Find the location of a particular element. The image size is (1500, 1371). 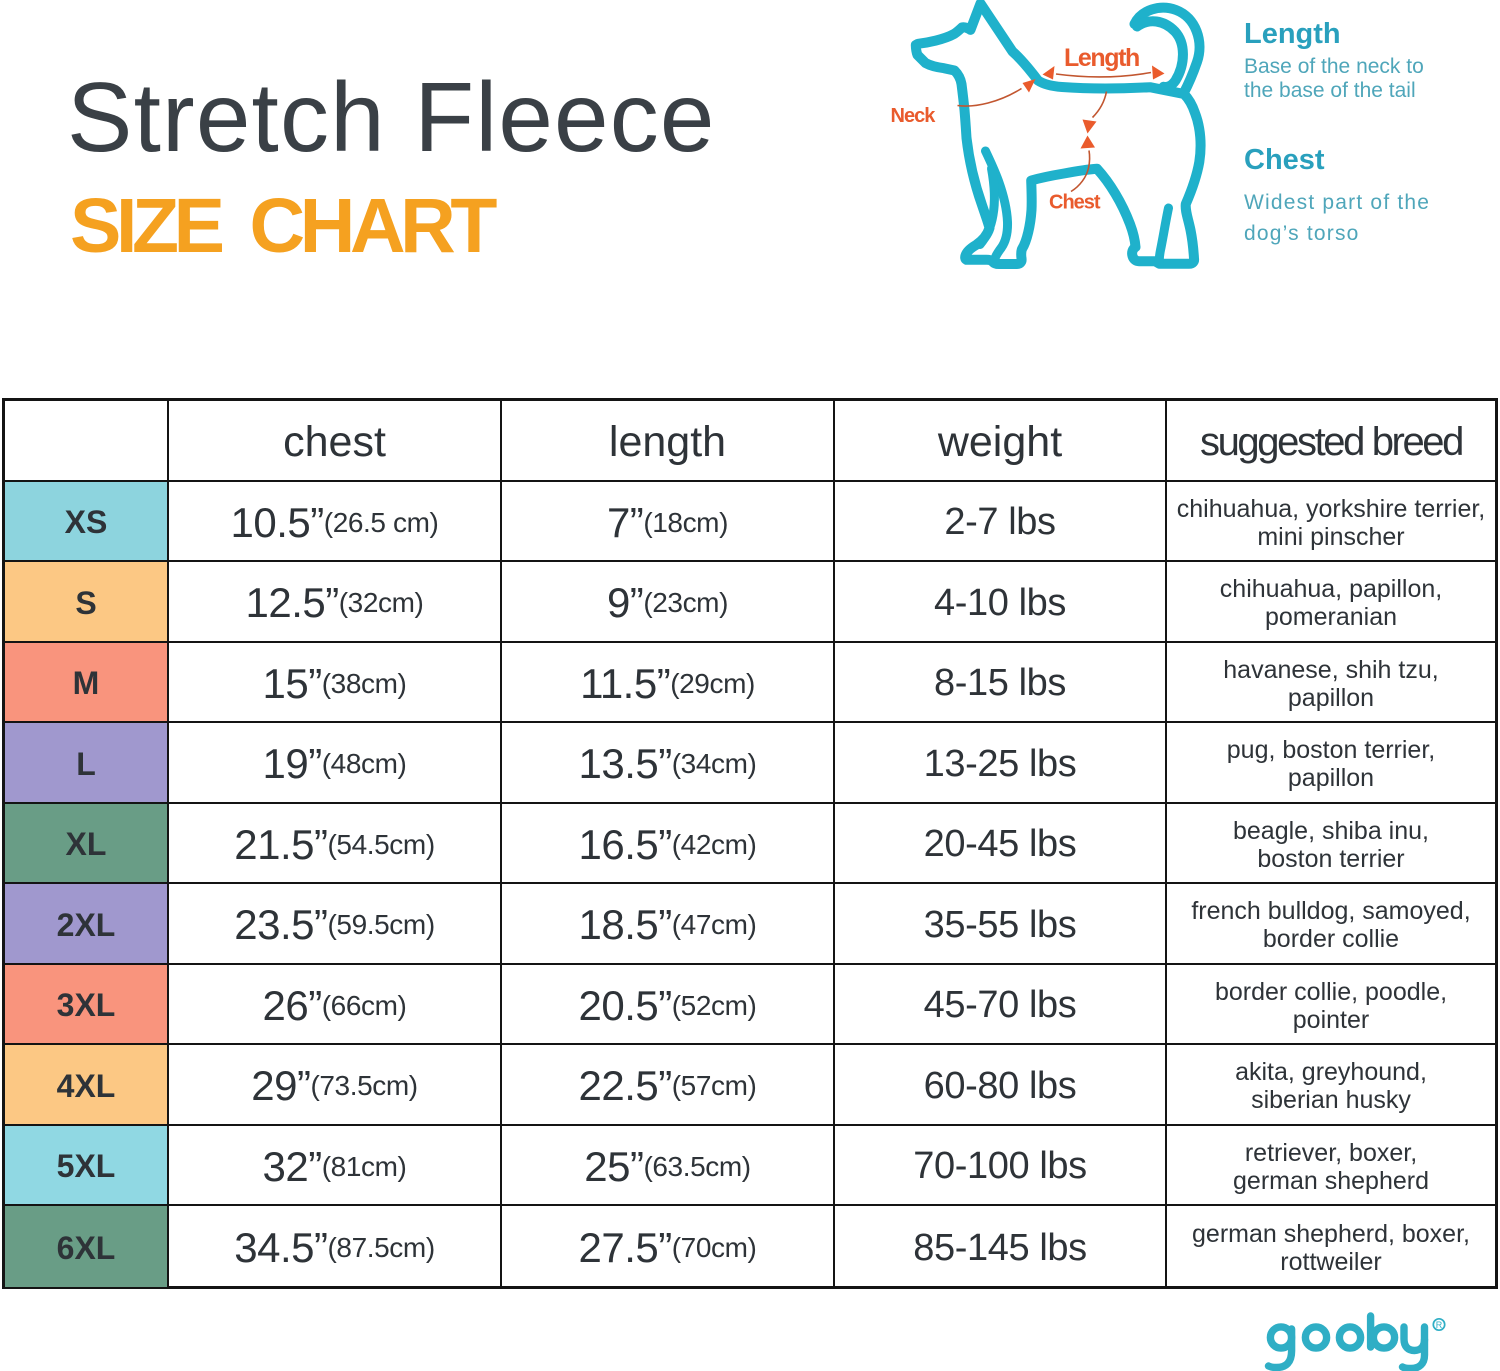

svg-text: R is located at coordinates (1439, 1325).